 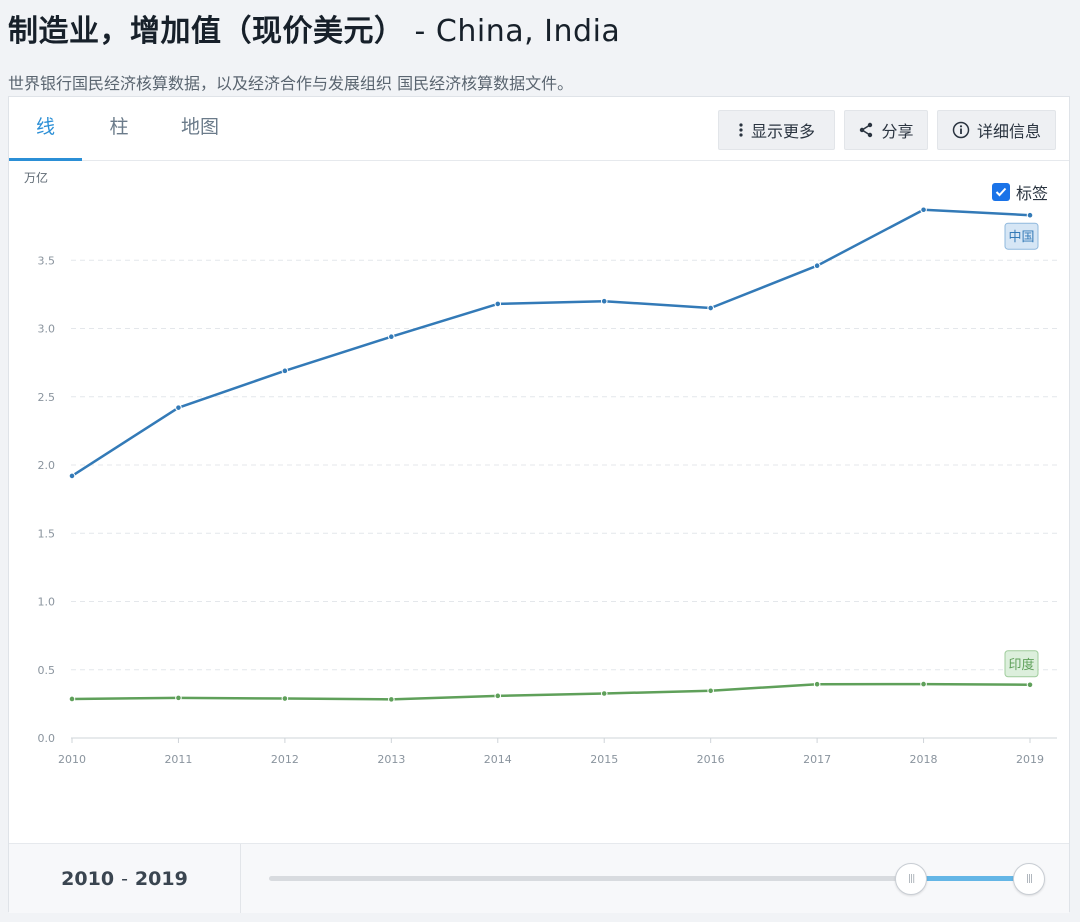 What do you see at coordinates (1032, 193) in the screenshot?
I see `labels-toggle-label: 标签` at bounding box center [1032, 193].